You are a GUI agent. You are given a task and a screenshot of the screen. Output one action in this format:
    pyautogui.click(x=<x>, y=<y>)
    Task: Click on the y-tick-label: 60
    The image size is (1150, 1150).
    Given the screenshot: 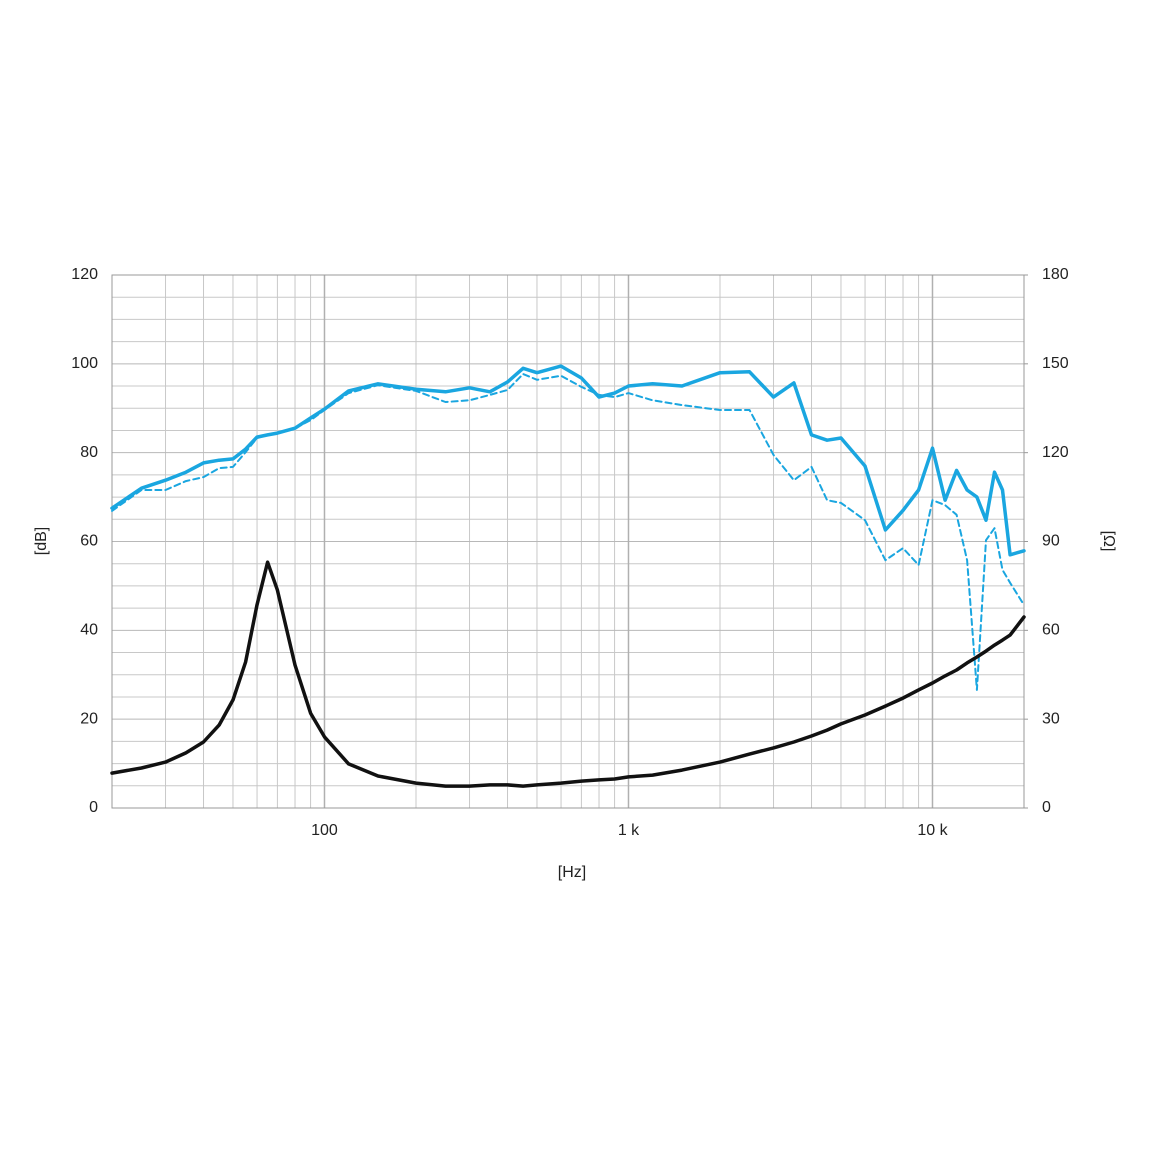 What is the action you would take?
    pyautogui.click(x=89, y=541)
    